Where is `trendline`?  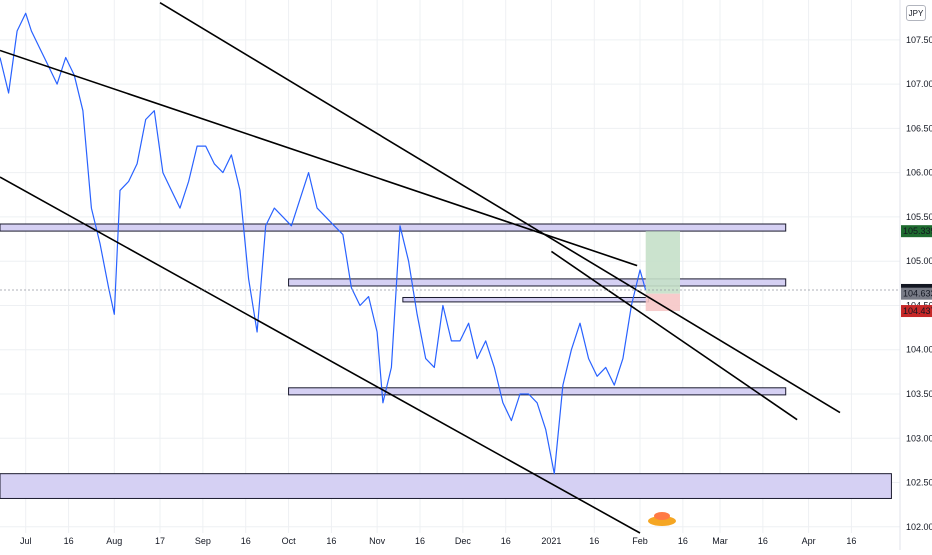 trendline is located at coordinates (674, 335).